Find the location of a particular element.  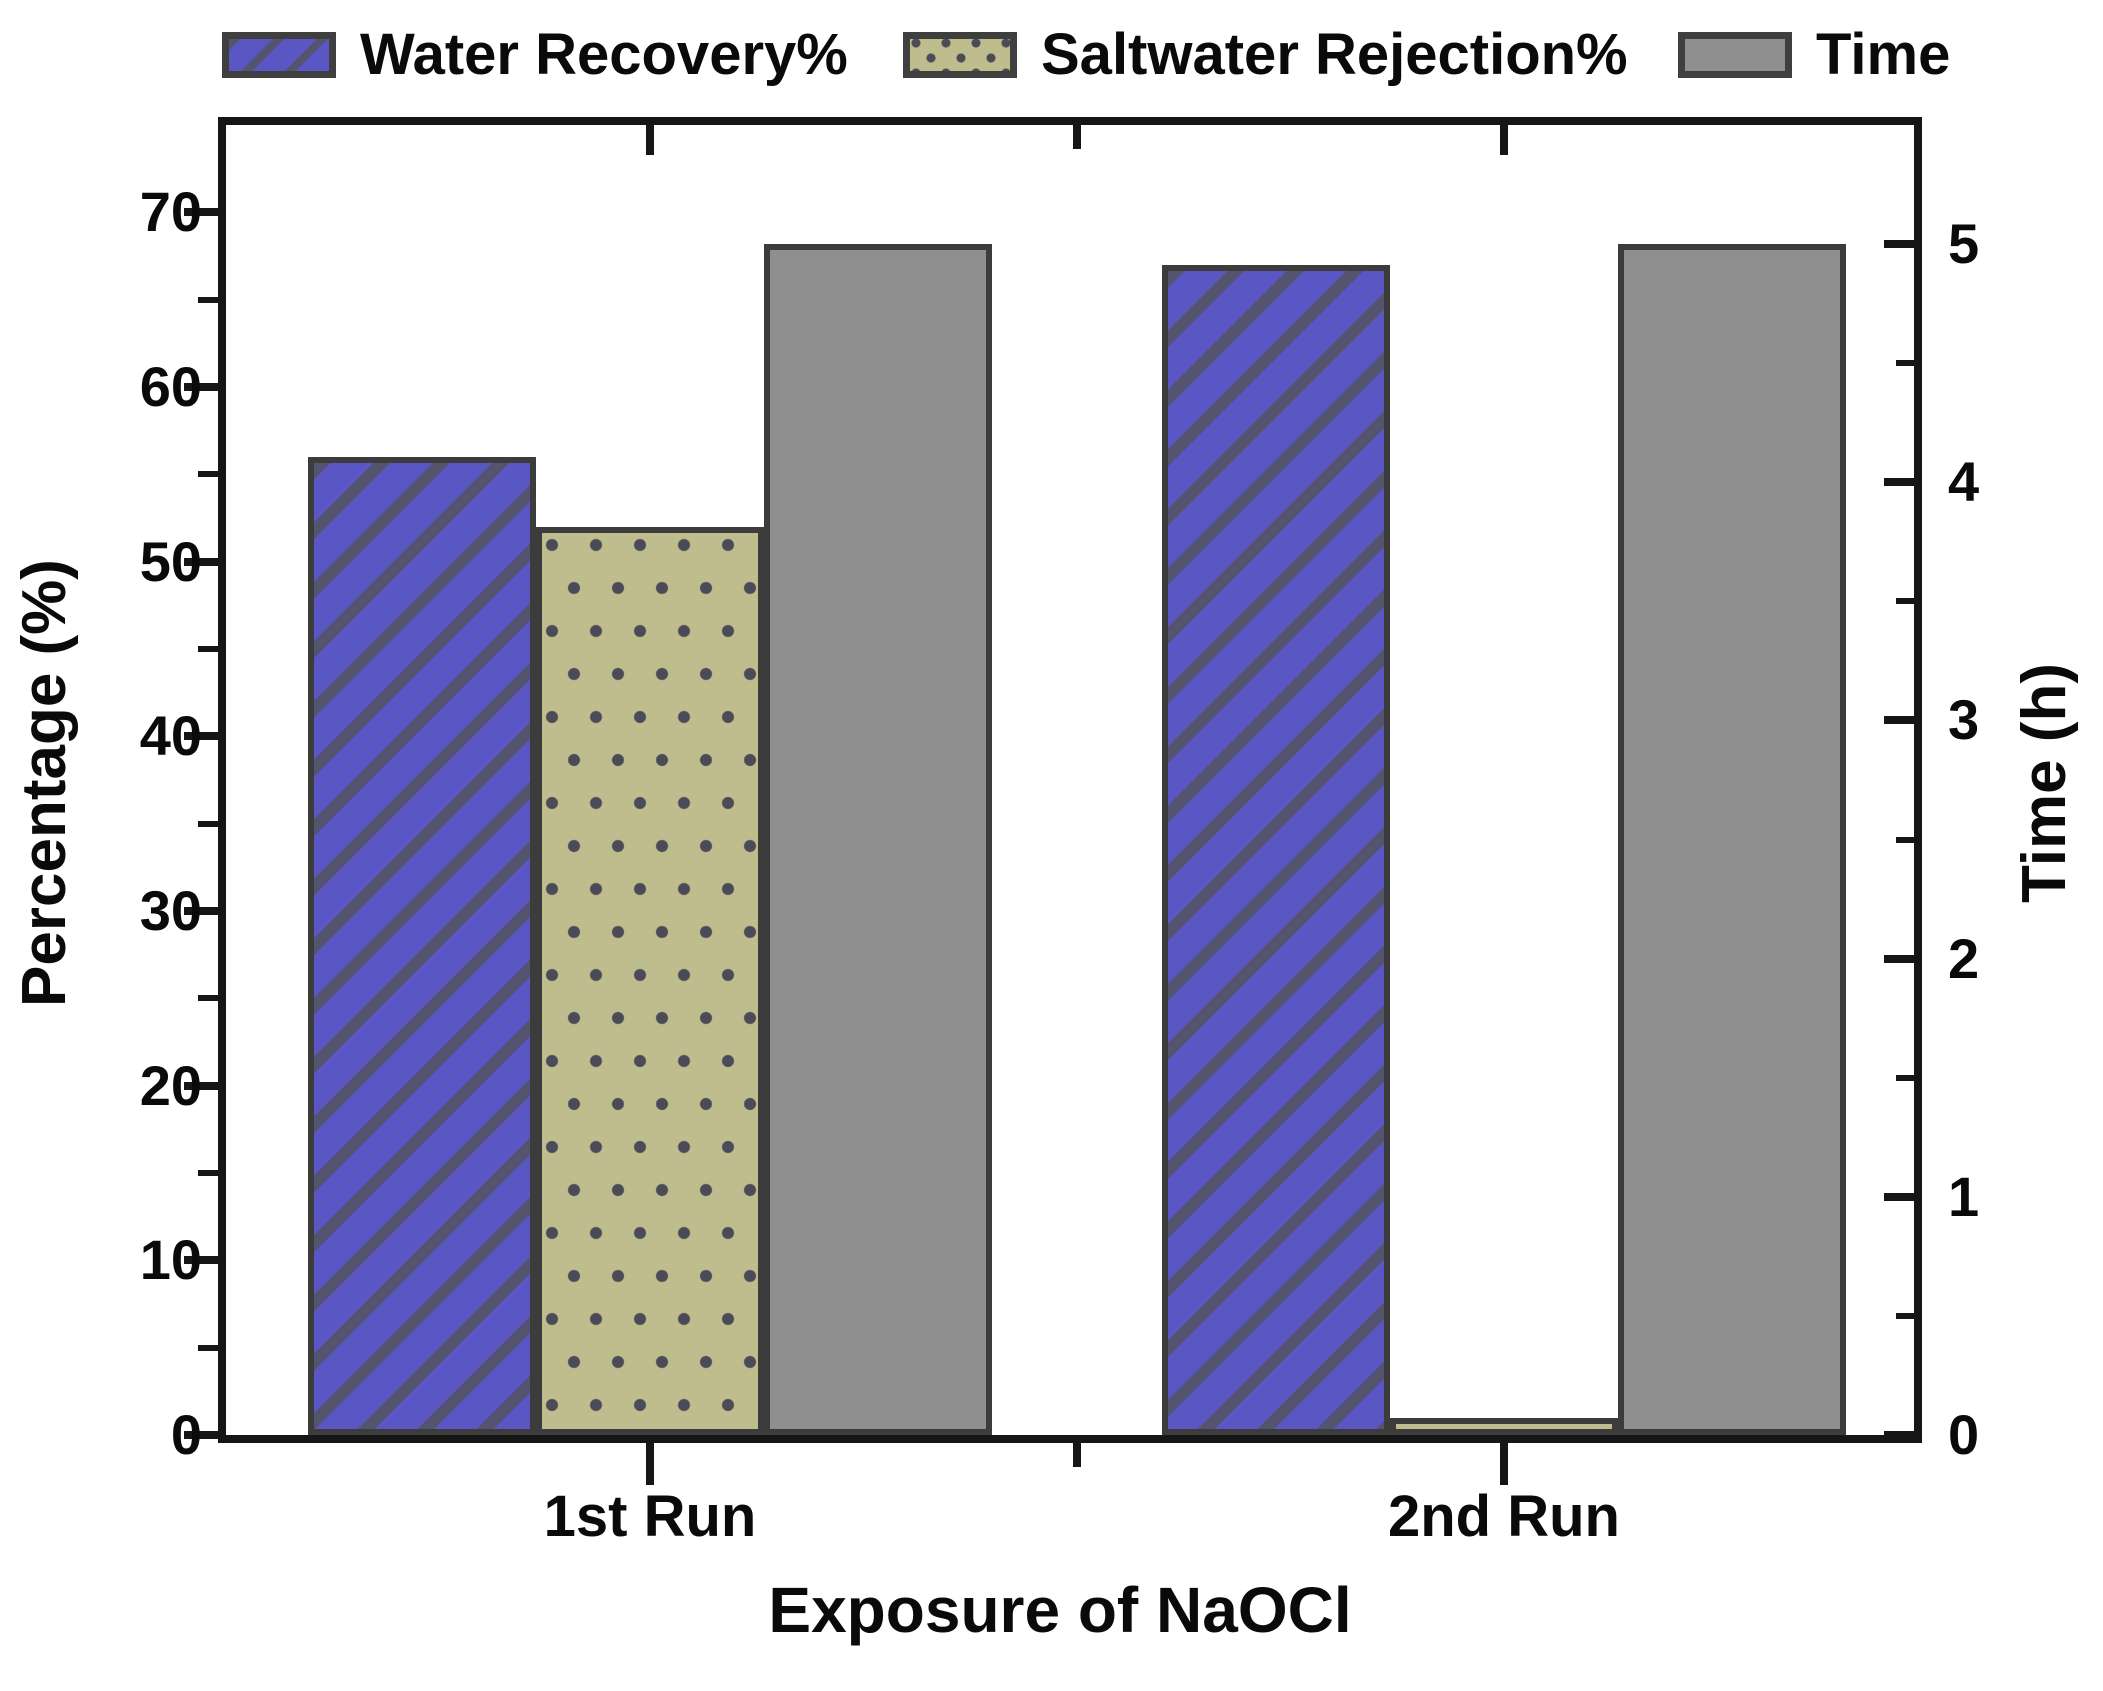

left-axis-tick-label-50: 50 is located at coordinates (170, 561).